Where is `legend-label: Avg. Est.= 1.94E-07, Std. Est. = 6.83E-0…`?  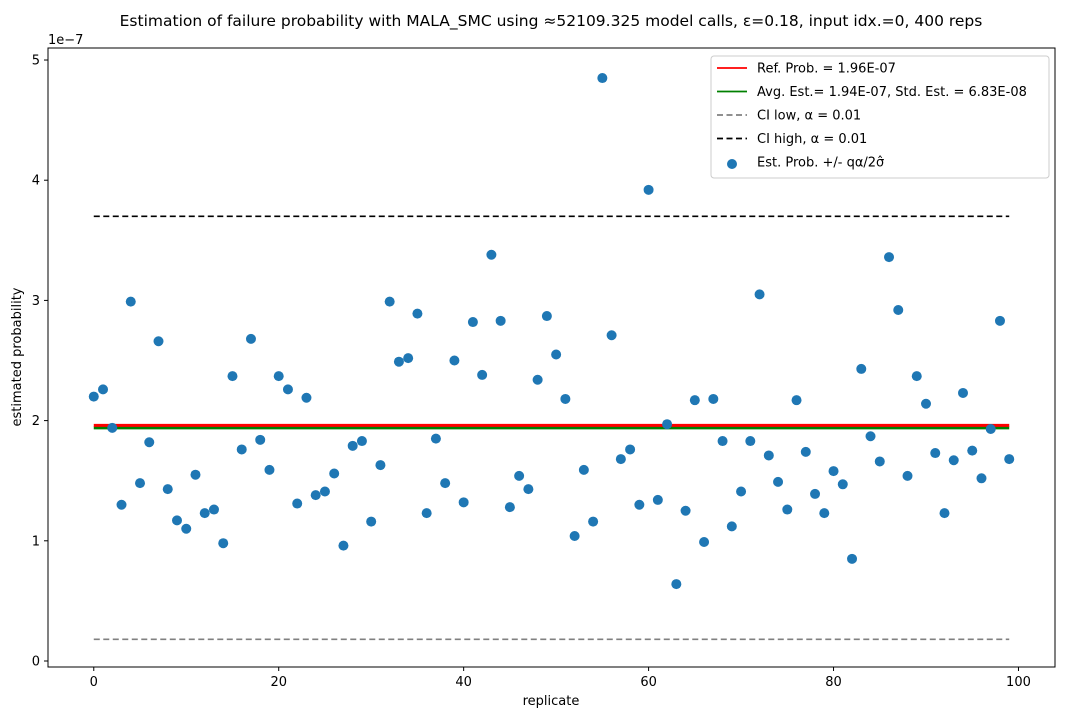
legend-label: Avg. Est.= 1.94E-07, Std. Est. = 6.83E-0… is located at coordinates (892, 92).